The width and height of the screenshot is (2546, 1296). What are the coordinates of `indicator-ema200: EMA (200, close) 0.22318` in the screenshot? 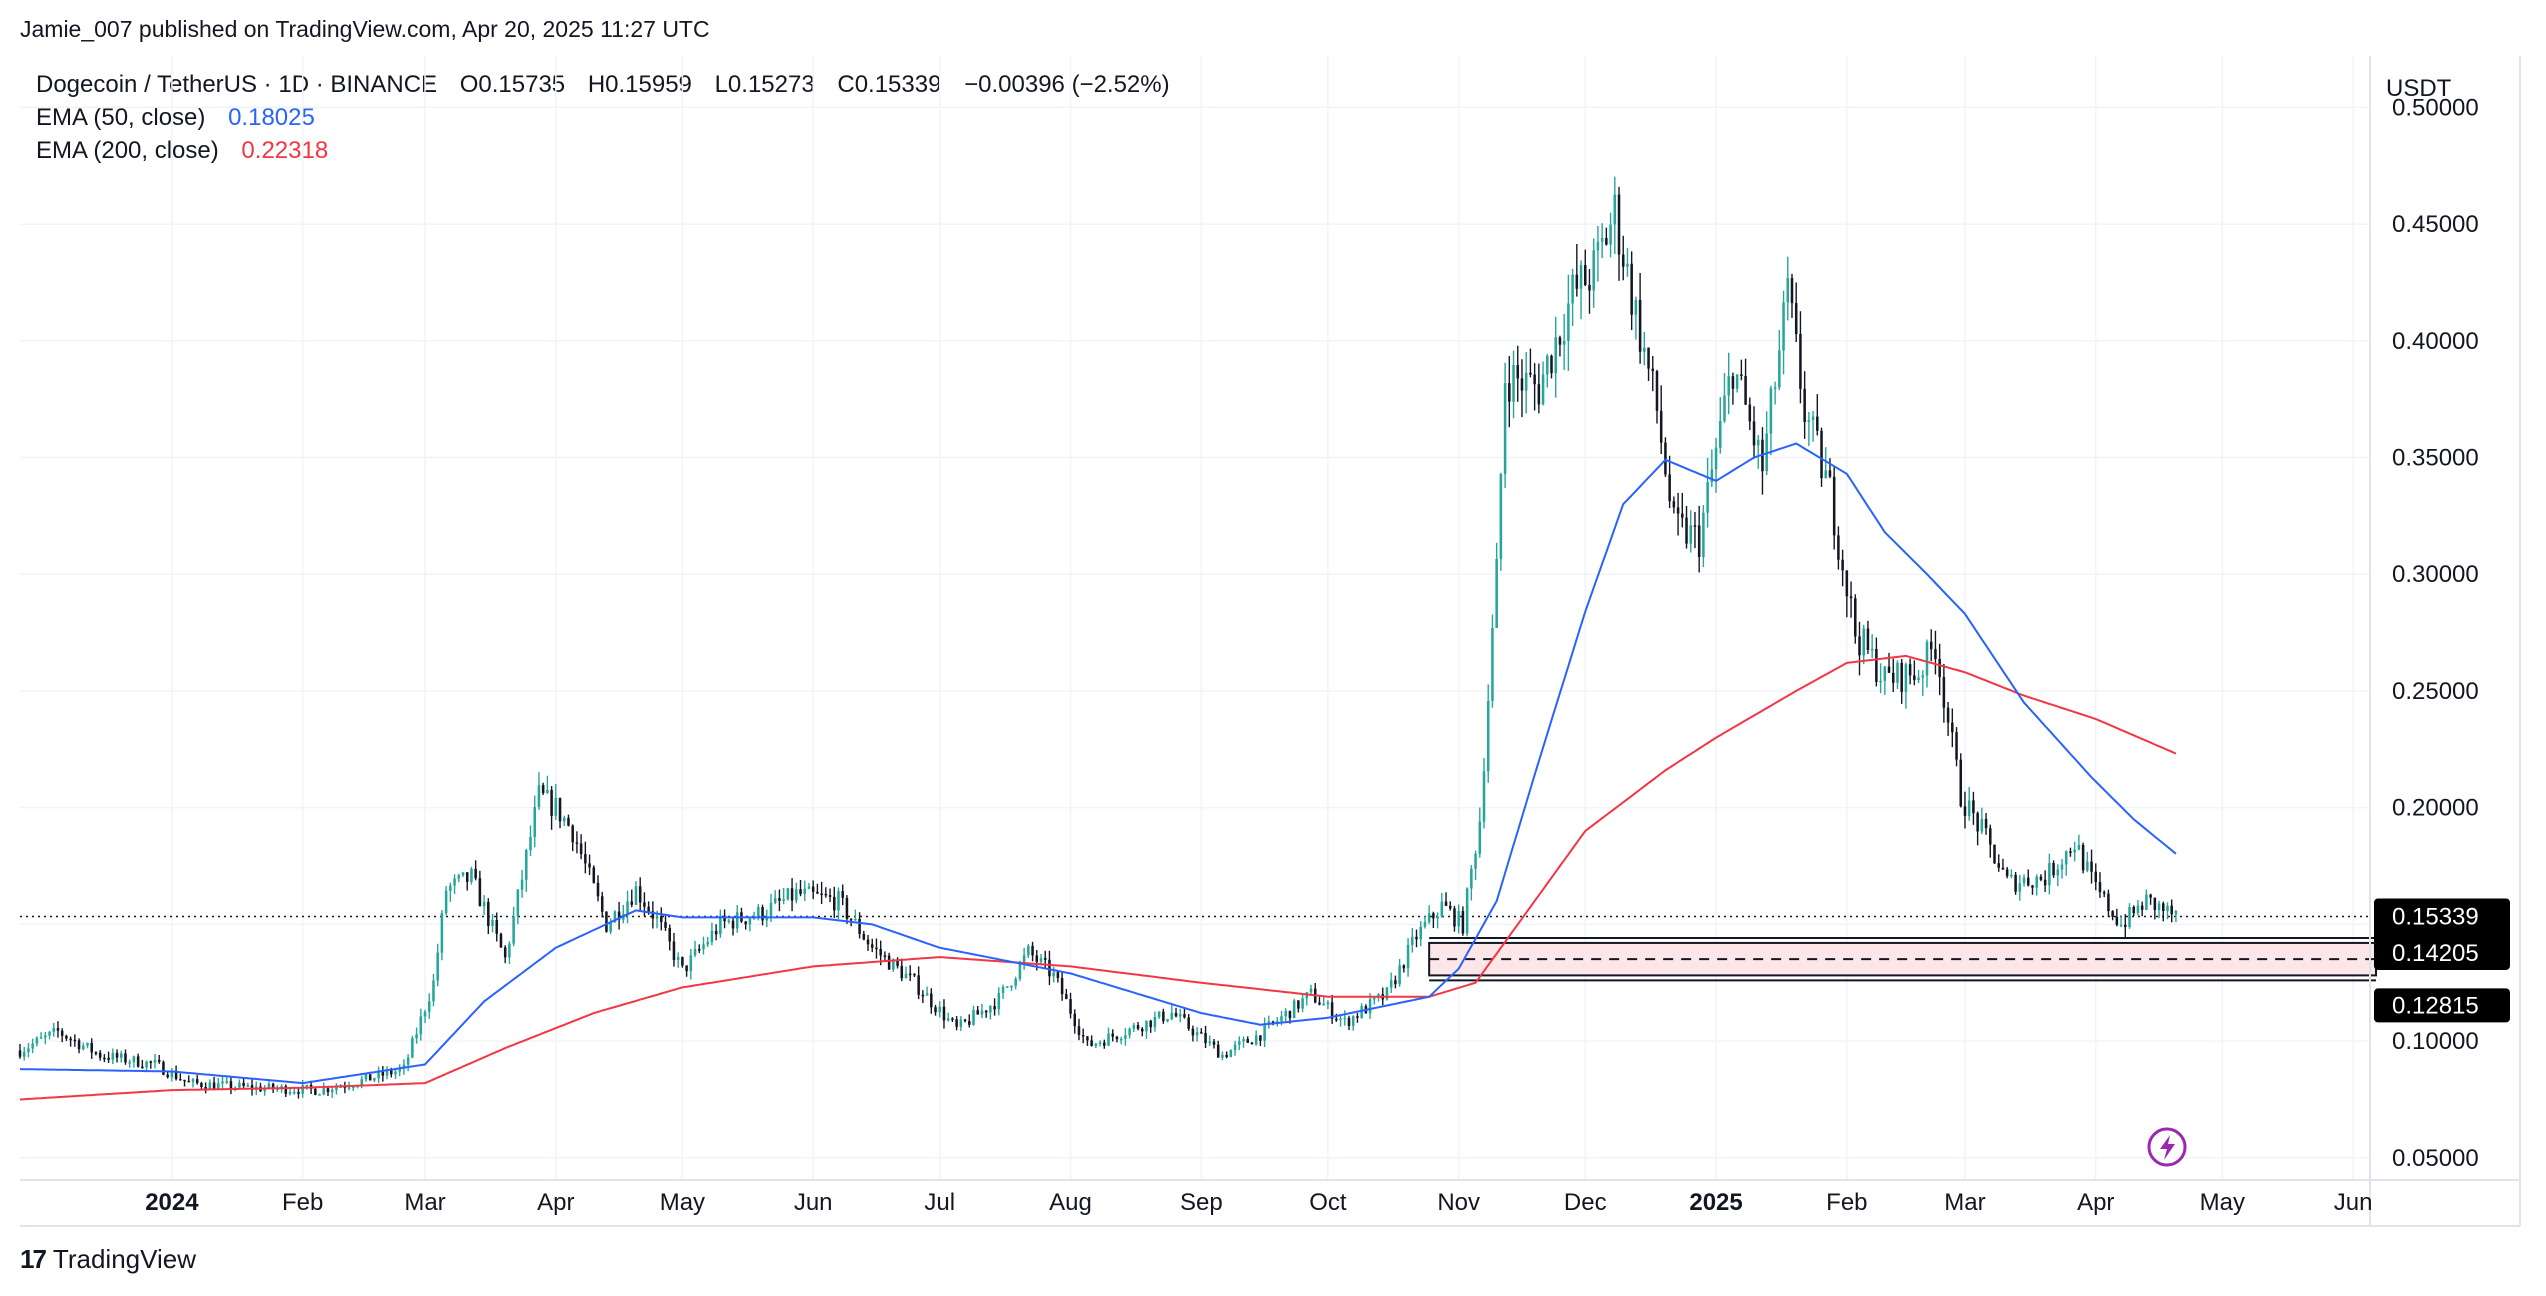 It's located at (603, 150).